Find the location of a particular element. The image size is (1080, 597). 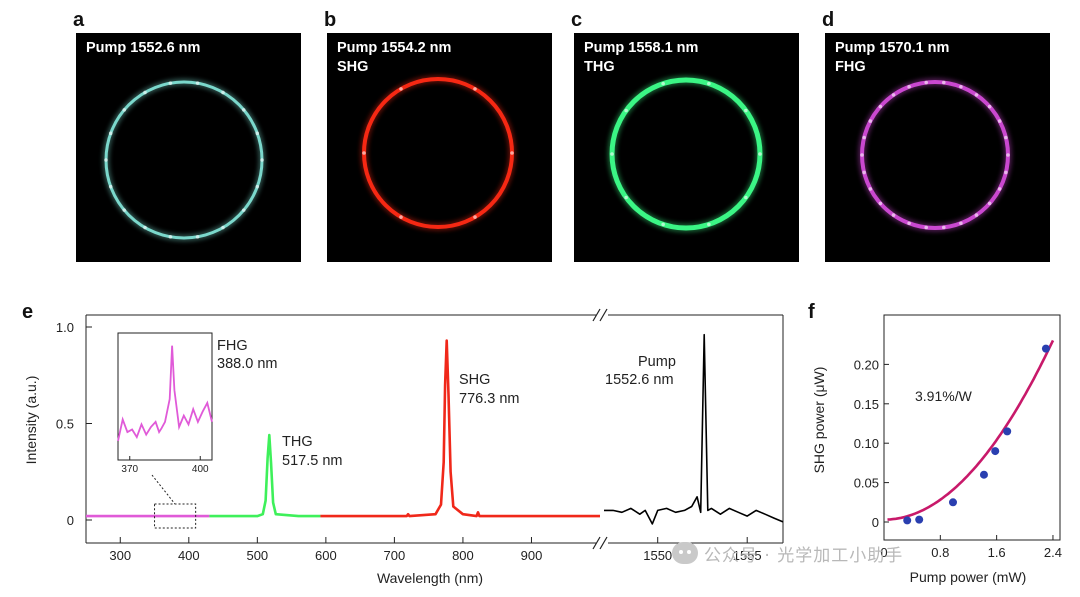

e-ytick-label: 1.0 is located at coordinates (65, 327).